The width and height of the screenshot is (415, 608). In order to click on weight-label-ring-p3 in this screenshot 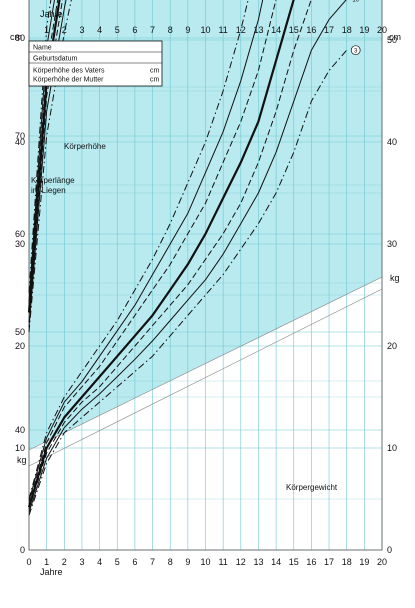, I will do `click(355, 50)`.